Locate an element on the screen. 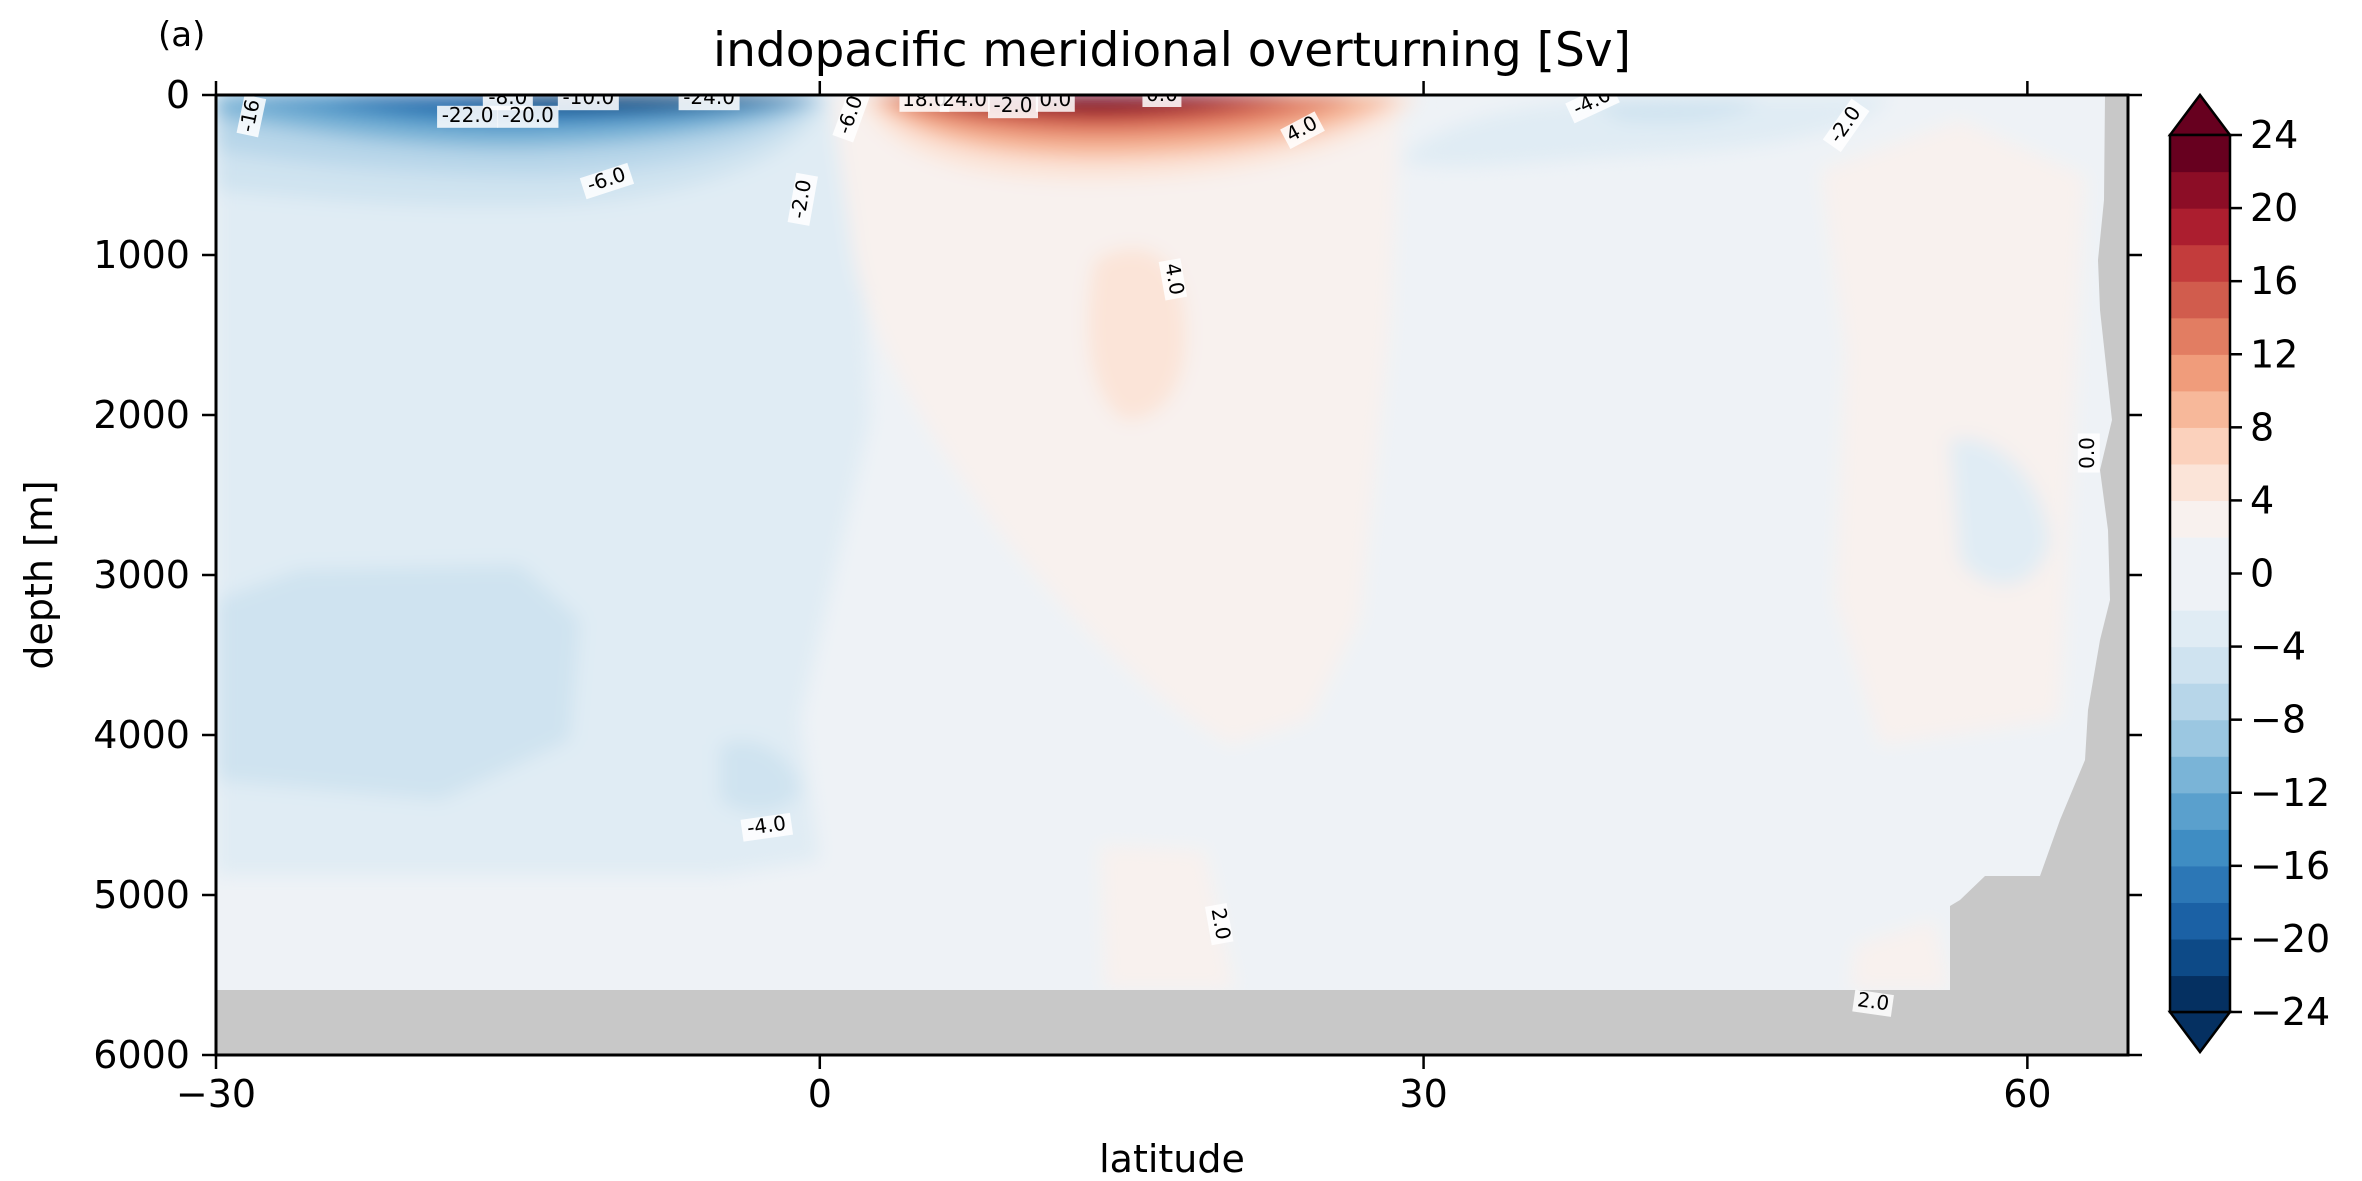  contour-label: -16 is located at coordinates (250, 116).